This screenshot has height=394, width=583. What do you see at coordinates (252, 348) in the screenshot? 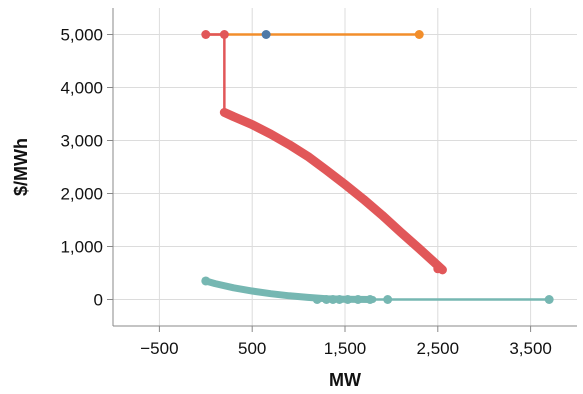
I see `x-tick-label: 500` at bounding box center [252, 348].